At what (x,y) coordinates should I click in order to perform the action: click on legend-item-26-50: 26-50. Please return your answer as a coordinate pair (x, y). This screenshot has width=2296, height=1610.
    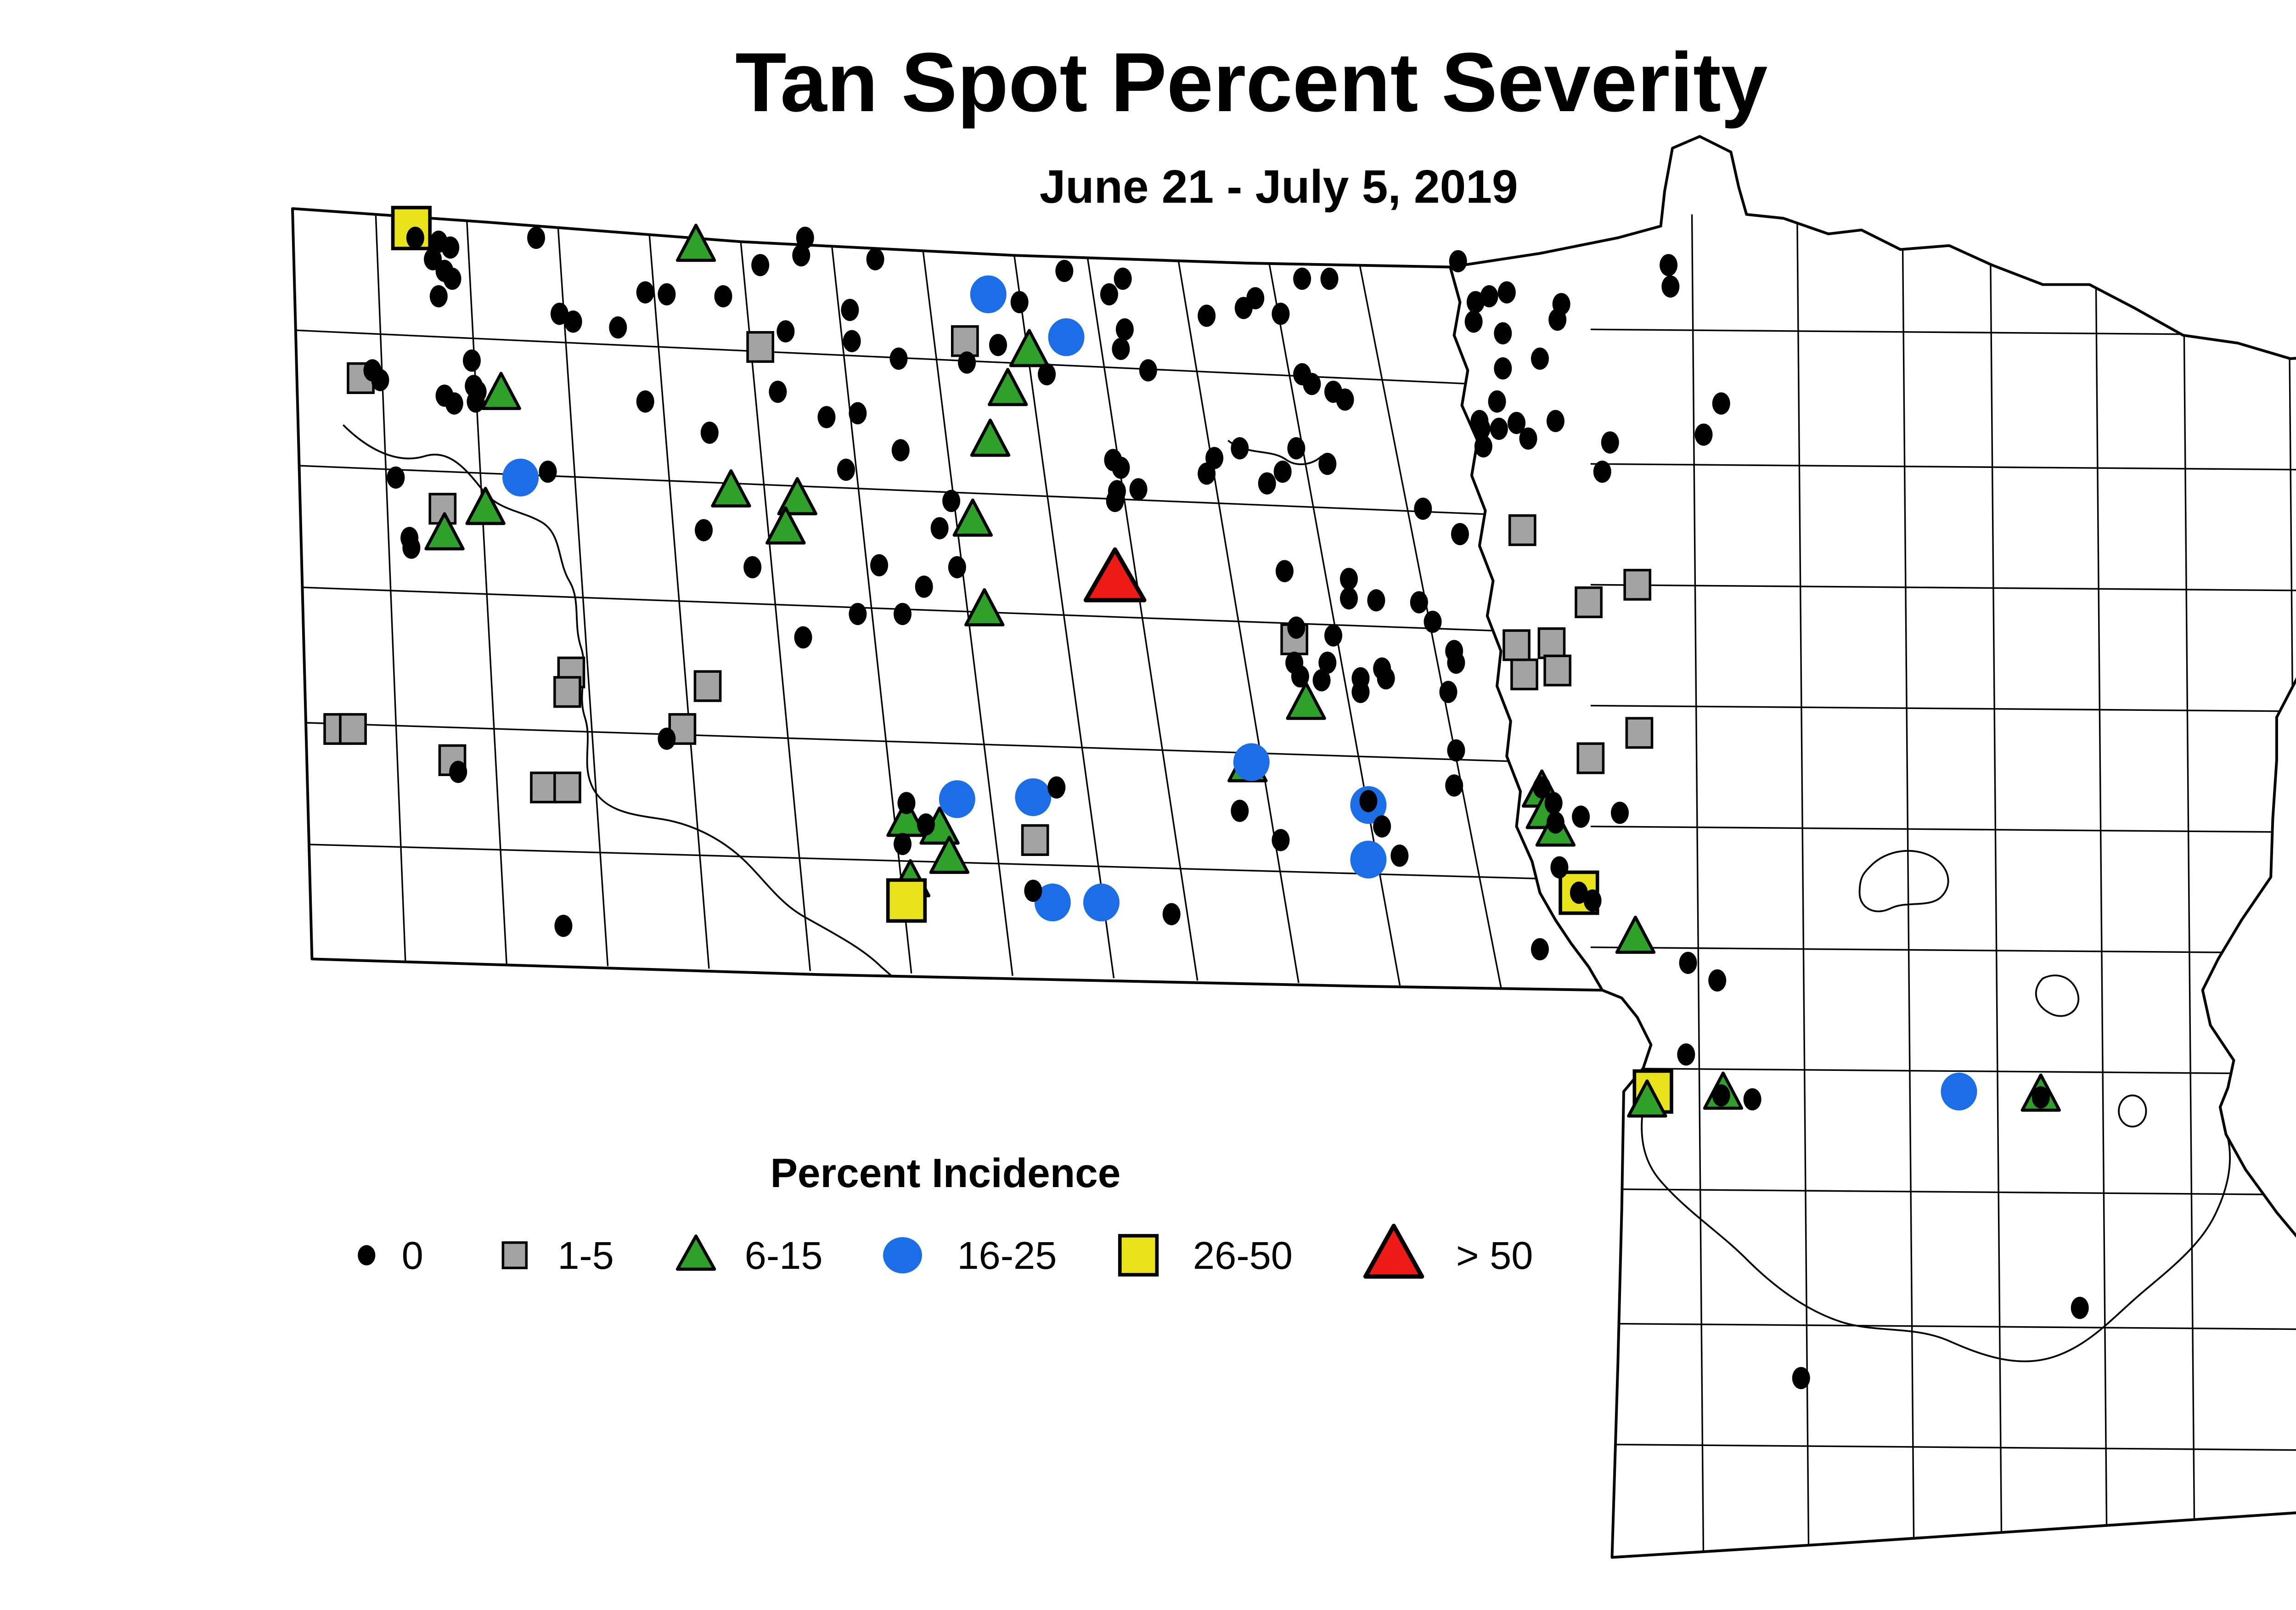
    Looking at the image, I should click on (1205, 1255).